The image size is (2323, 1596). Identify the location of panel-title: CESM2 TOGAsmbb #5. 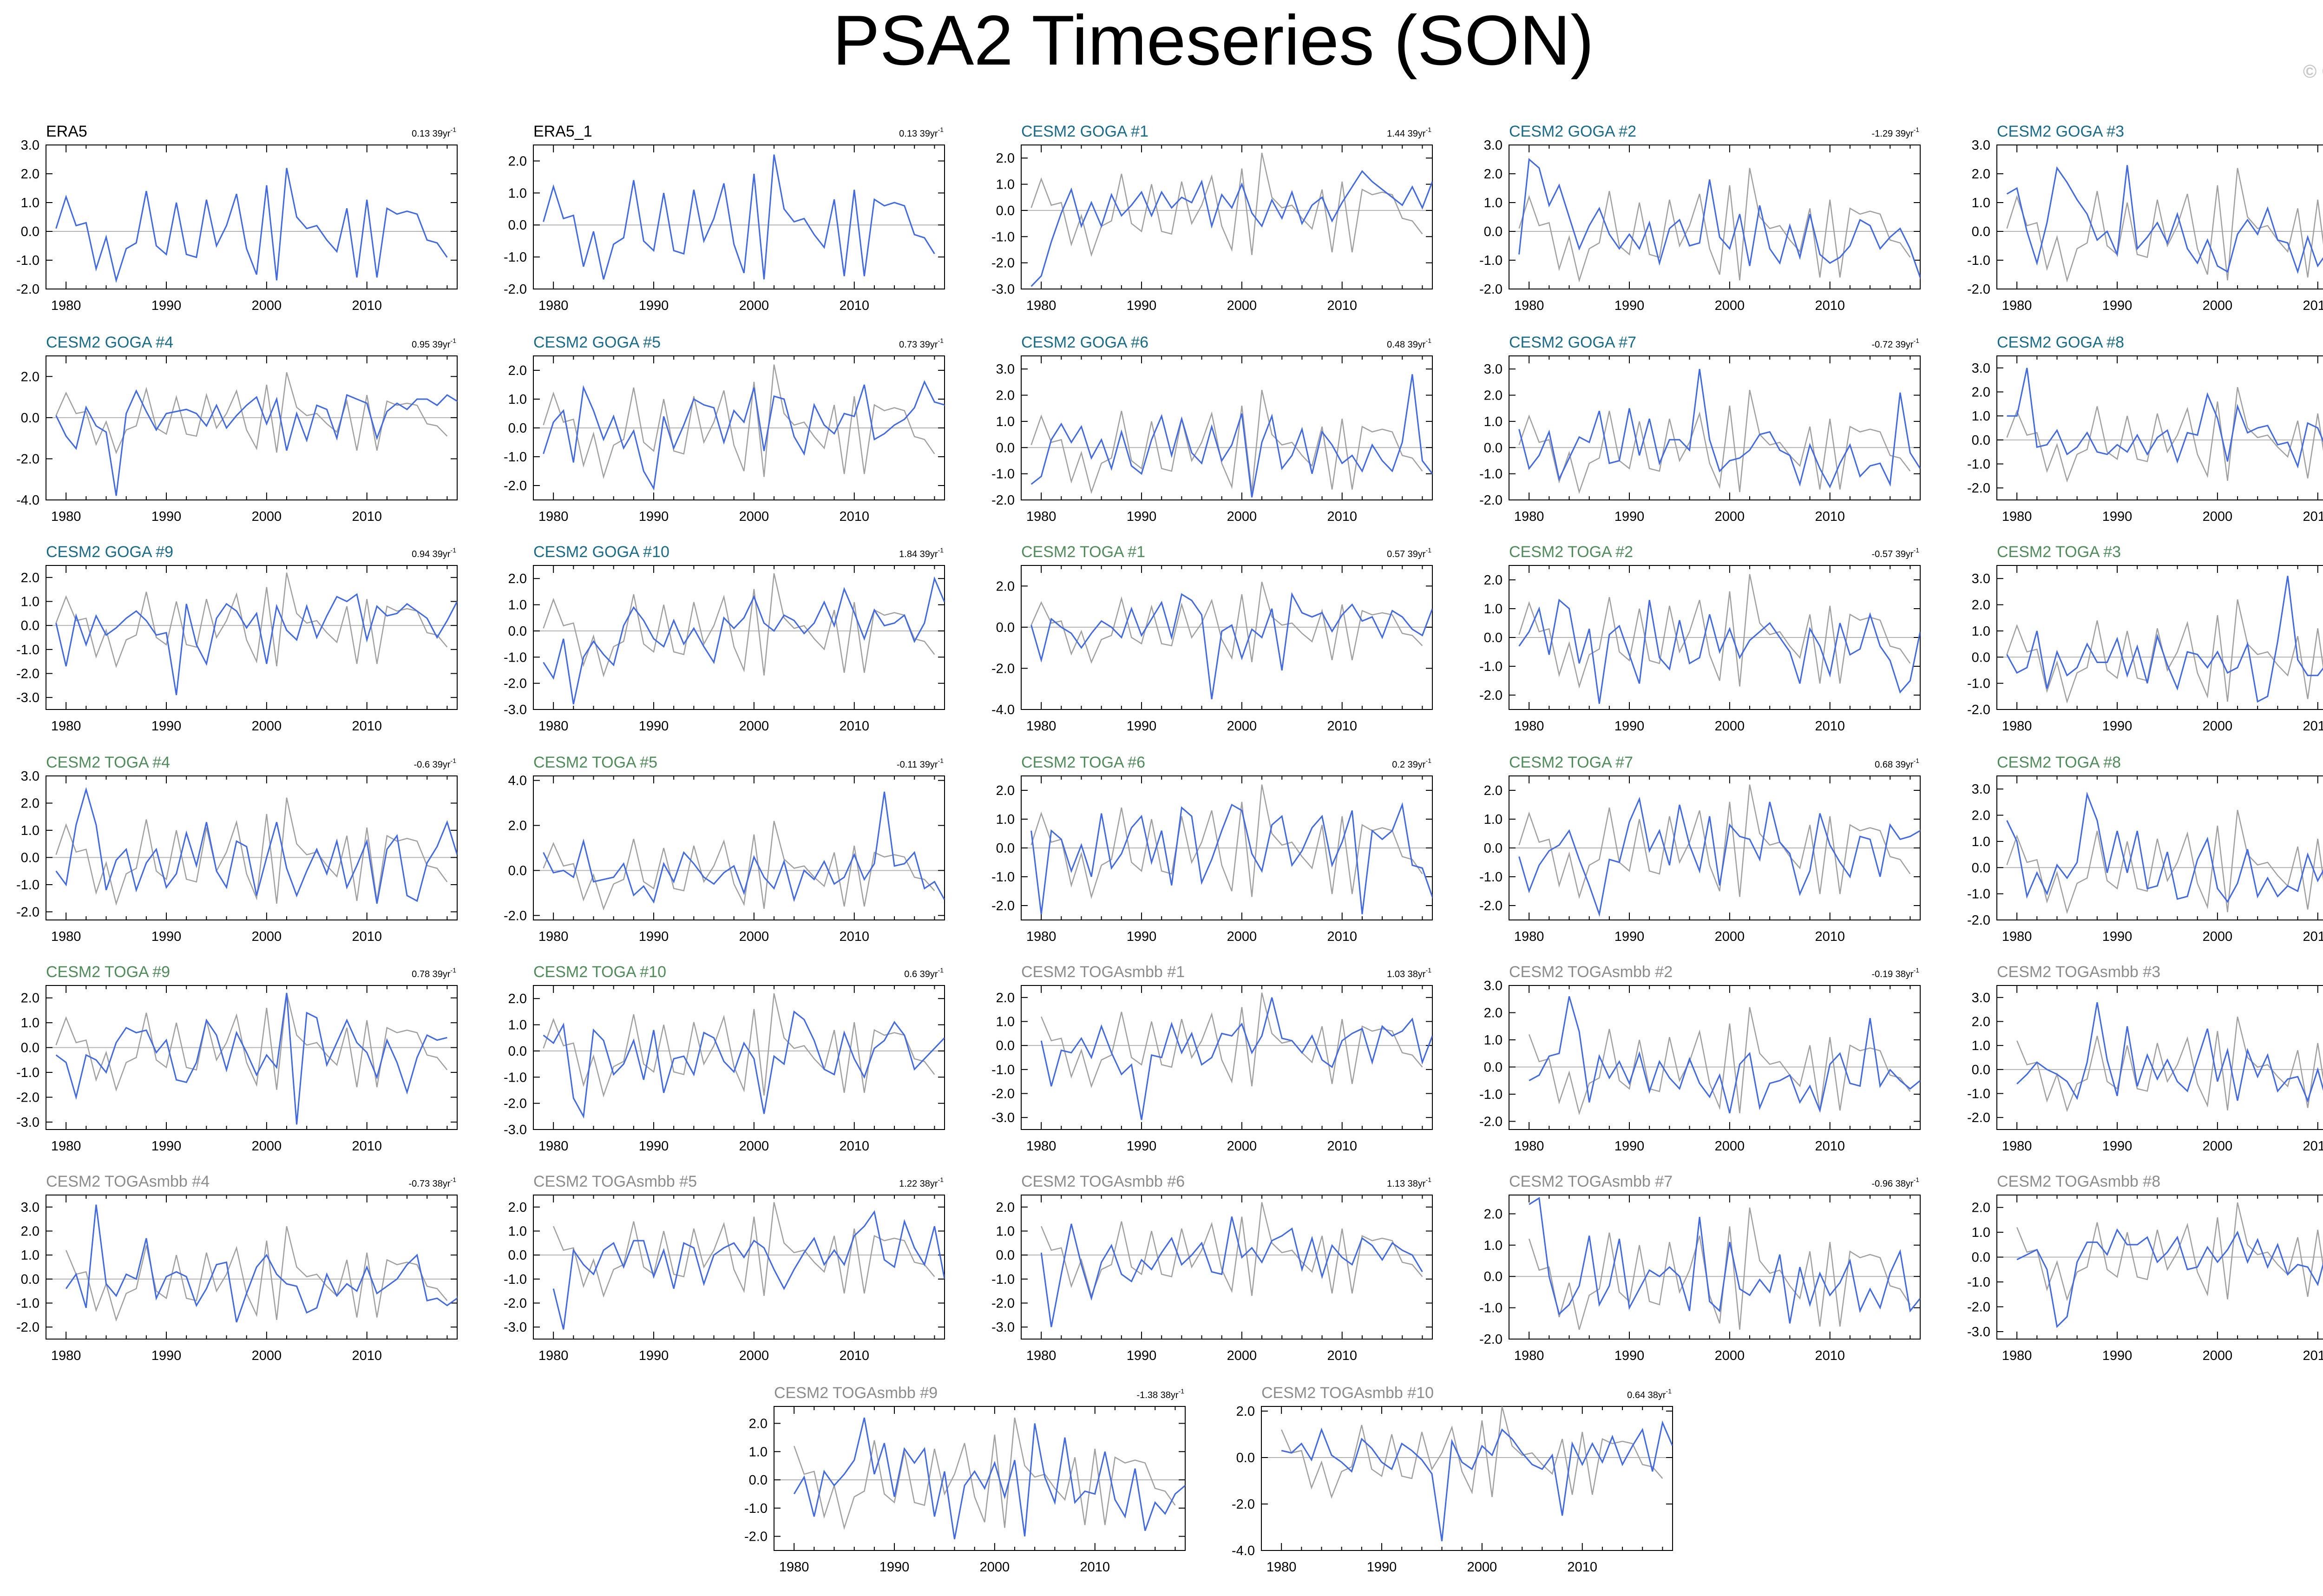
(615, 1181).